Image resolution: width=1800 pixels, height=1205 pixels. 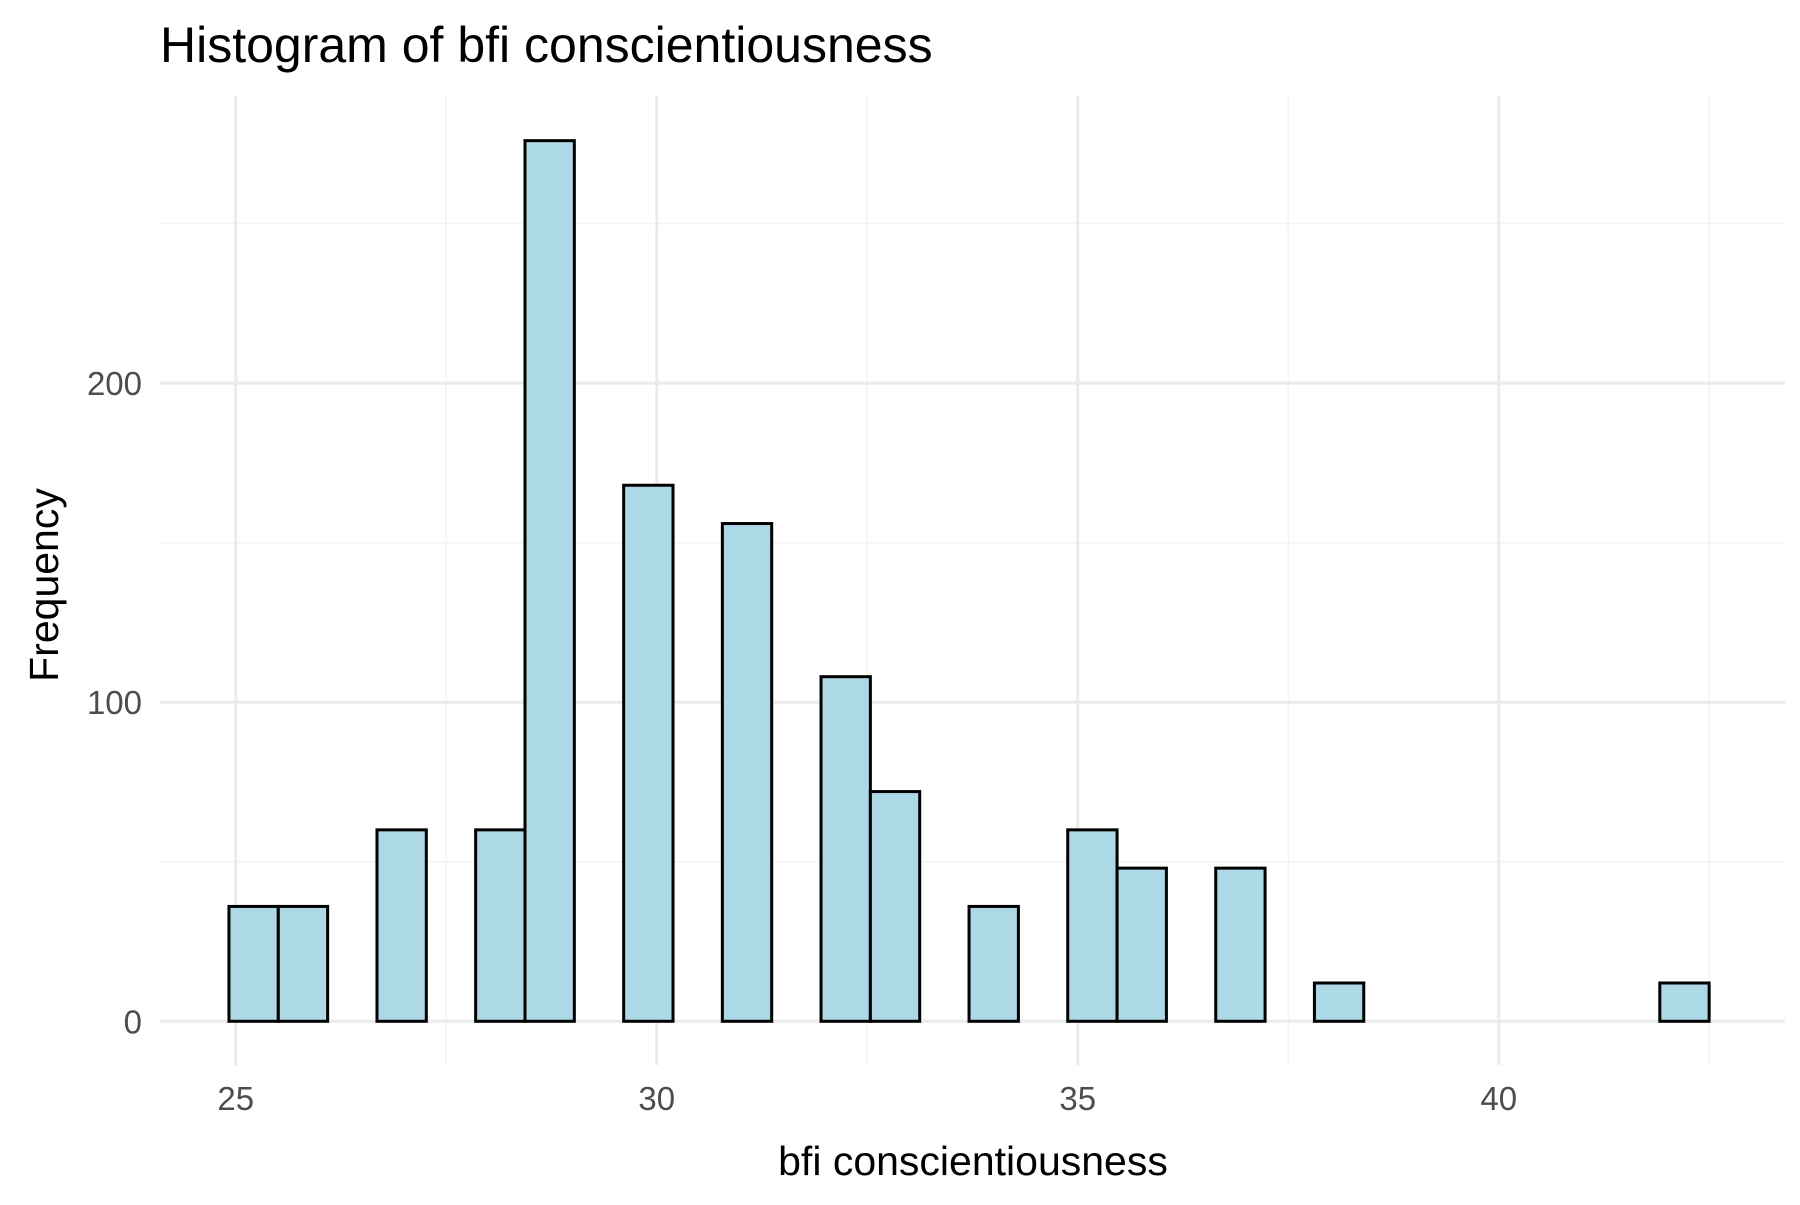 What do you see at coordinates (1498, 1098) in the screenshot?
I see `x-tick-label: 40` at bounding box center [1498, 1098].